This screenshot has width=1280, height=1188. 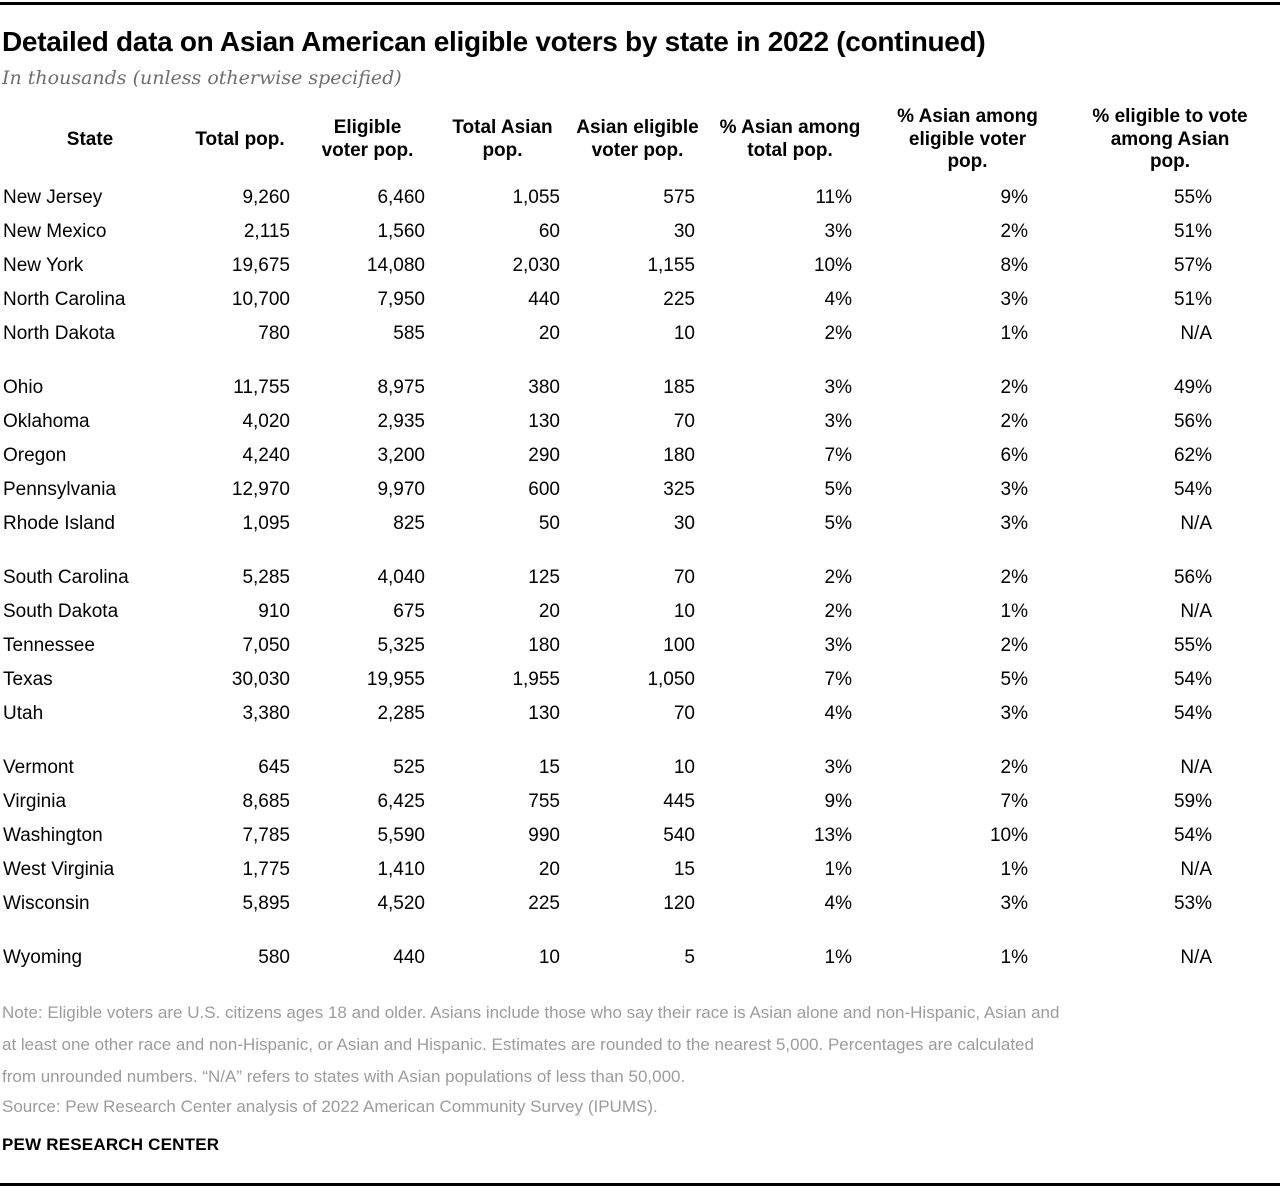 What do you see at coordinates (679, 197) in the screenshot?
I see `table-cell: 575` at bounding box center [679, 197].